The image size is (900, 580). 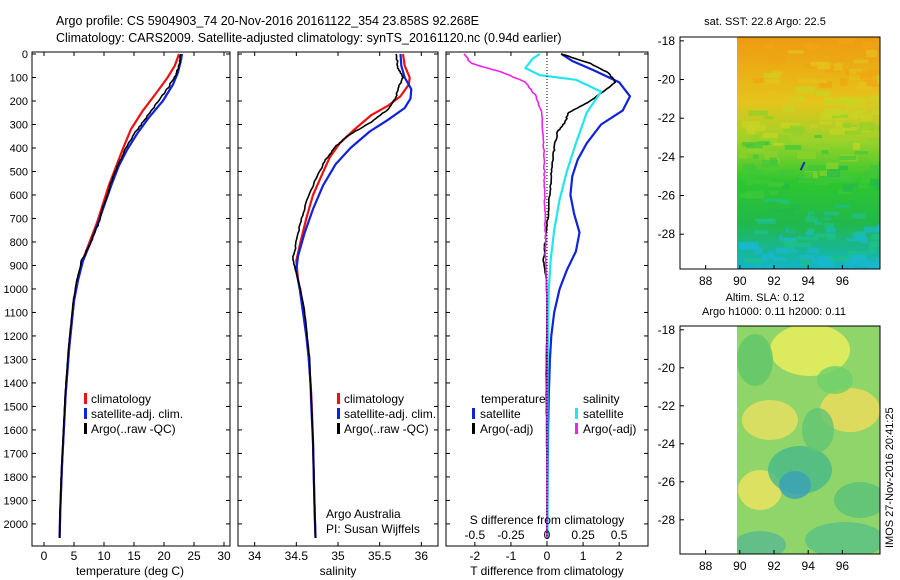 I want to click on salinity-axis-label: salinity, so click(x=338, y=571).